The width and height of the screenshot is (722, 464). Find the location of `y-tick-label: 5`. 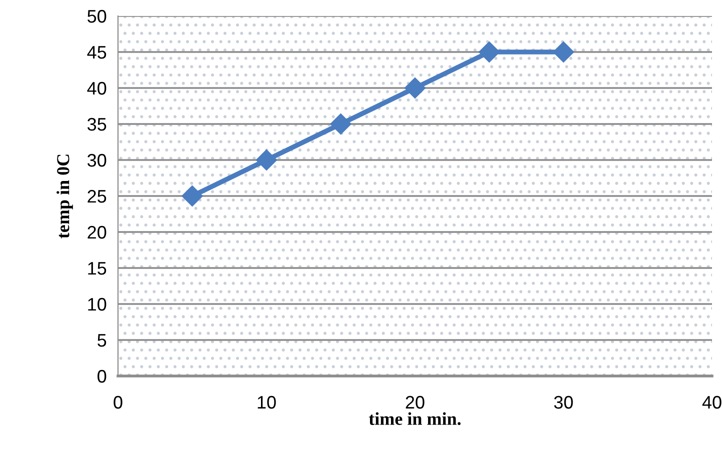

y-tick-label: 5 is located at coordinates (102, 340).